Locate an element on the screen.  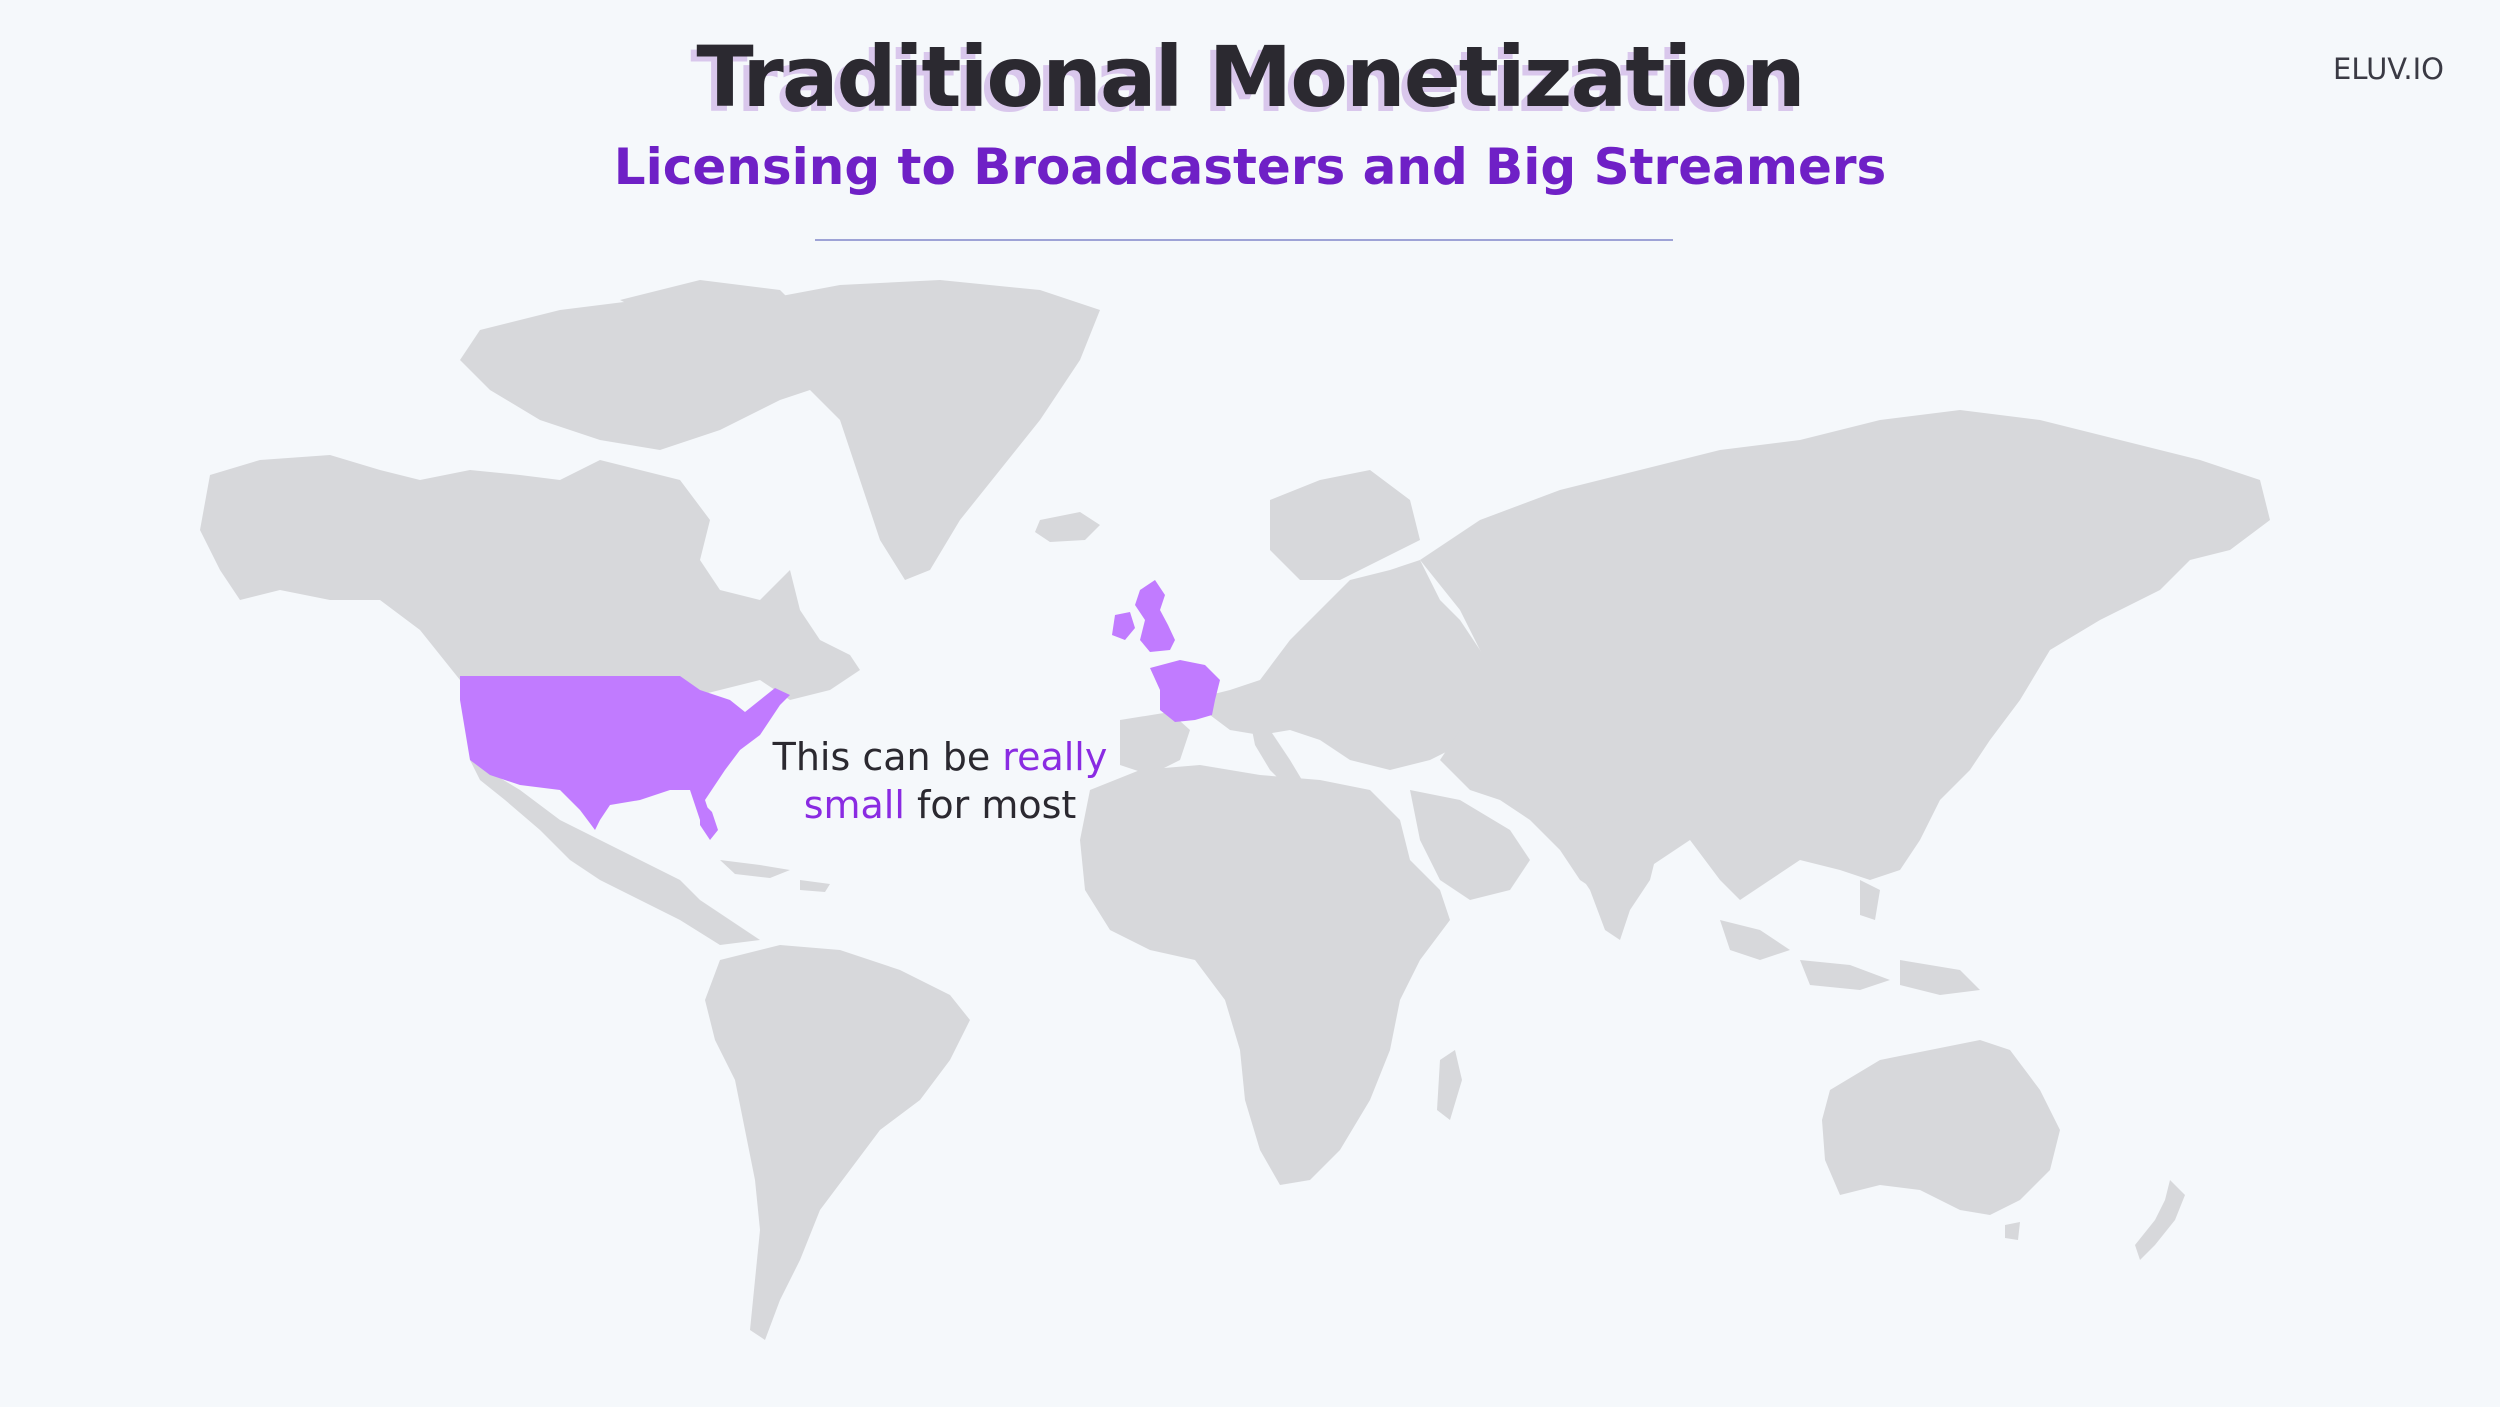
asia is located at coordinates (1845, 655).